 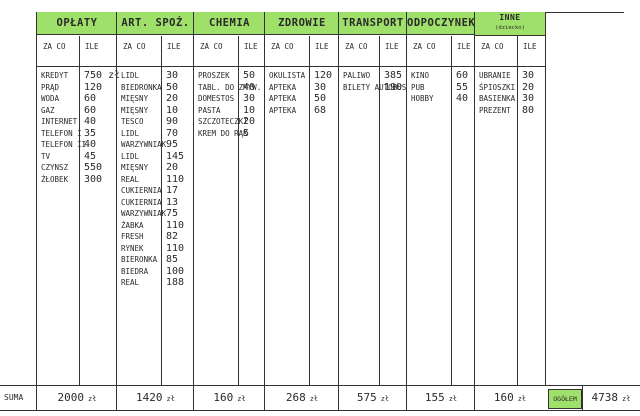 I want to click on list-item: BILETY AUTOBUS, so click(x=375, y=87).